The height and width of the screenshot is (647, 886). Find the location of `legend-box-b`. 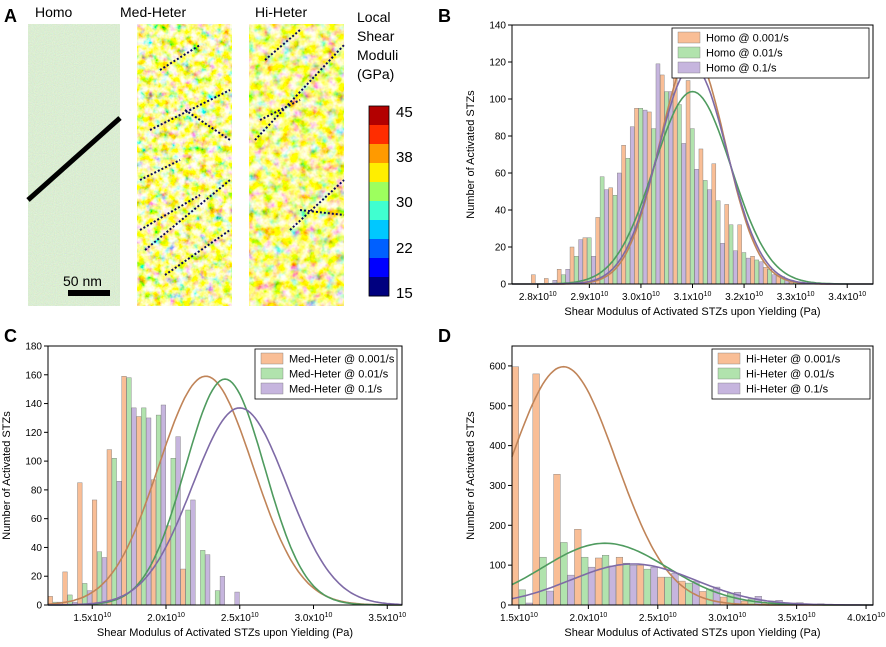

legend-box-b is located at coordinates (770, 53).